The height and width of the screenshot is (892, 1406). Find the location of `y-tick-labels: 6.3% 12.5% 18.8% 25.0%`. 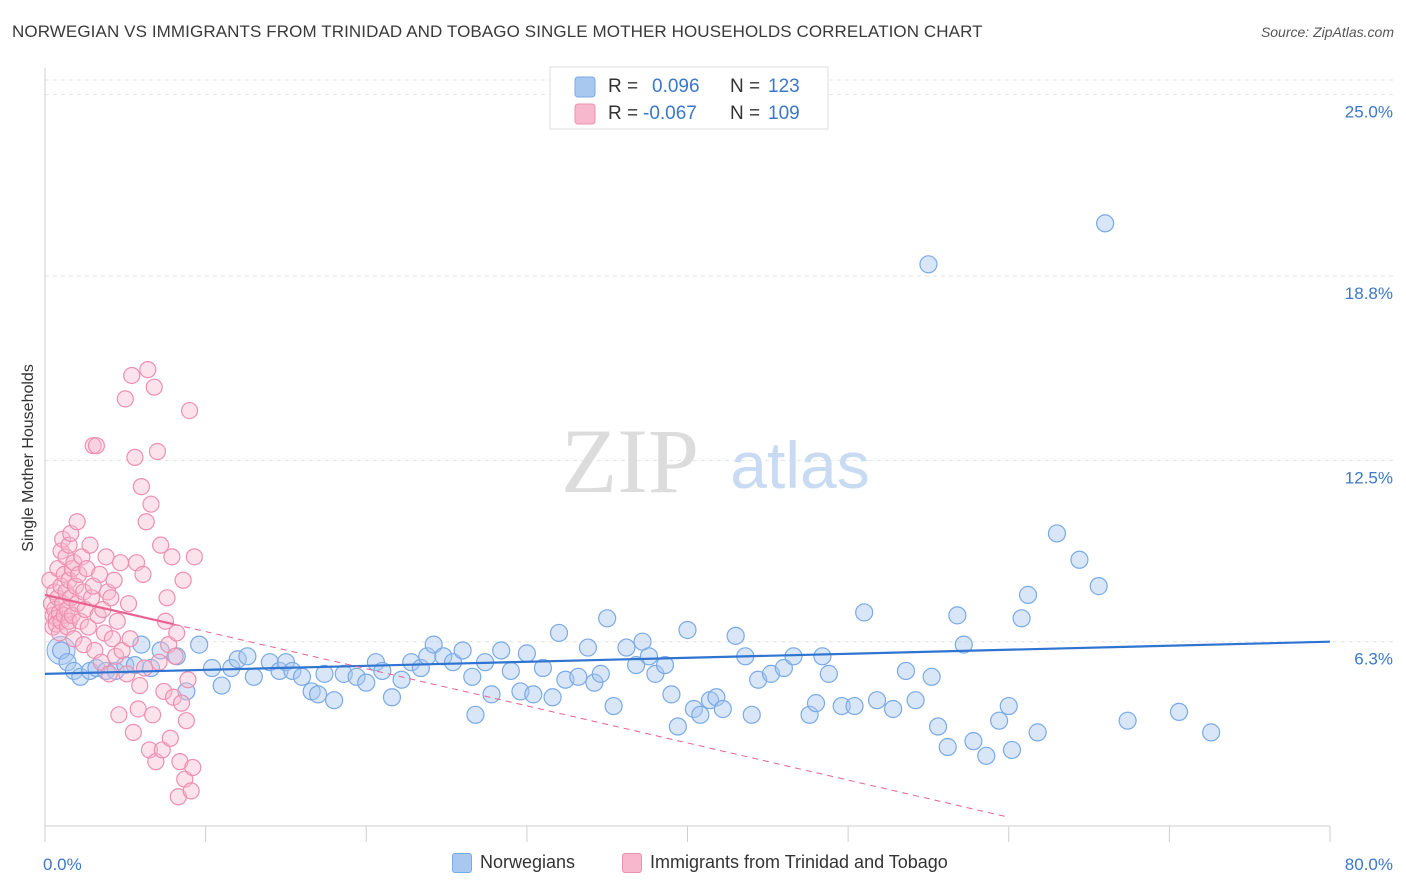

y-tick-labels: 6.3% 12.5% 18.8% 25.0% is located at coordinates (1369, 386).